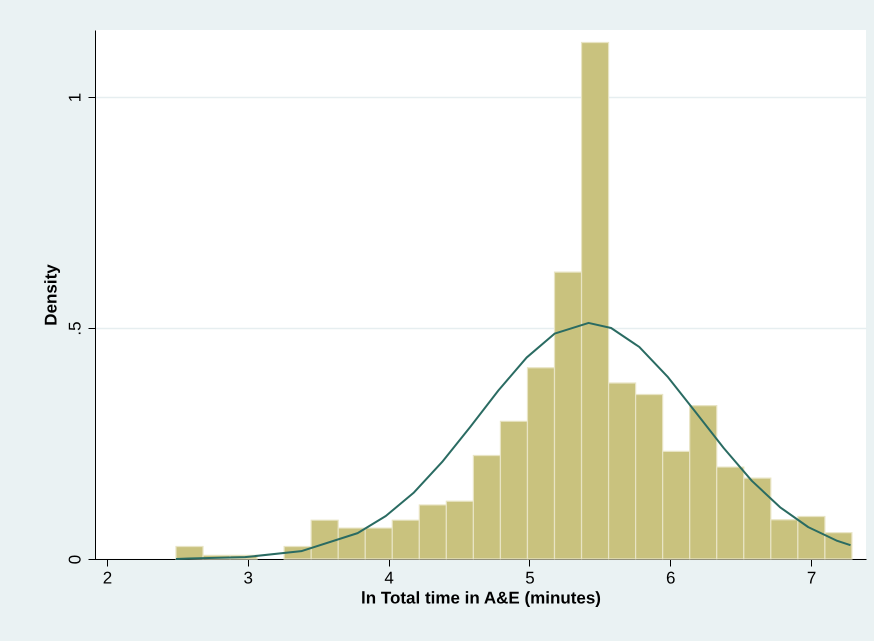 This screenshot has height=641, width=874. Describe the element at coordinates (75, 328) in the screenshot. I see `y-tick-label: .5` at that location.